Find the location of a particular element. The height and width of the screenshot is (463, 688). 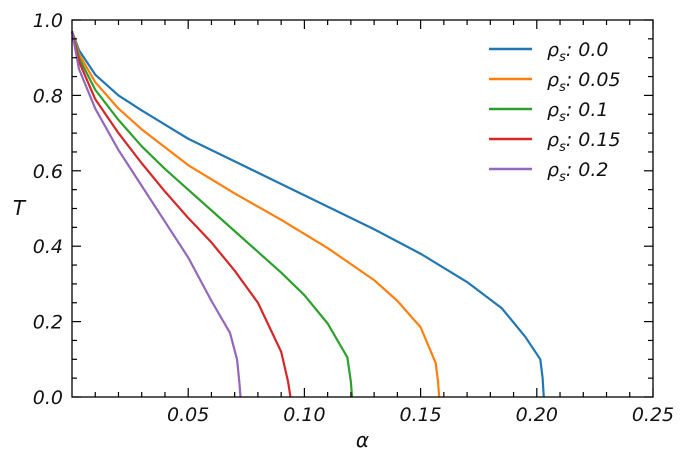

y-tick-label: 0.2 is located at coordinates (48, 323).